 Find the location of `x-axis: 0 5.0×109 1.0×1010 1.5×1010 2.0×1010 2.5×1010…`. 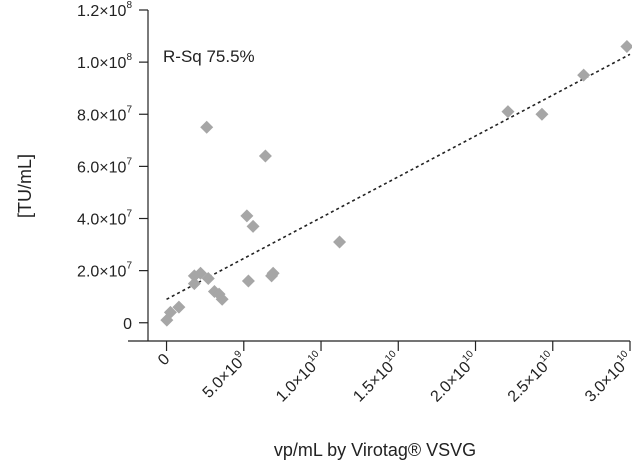

x-axis: 0 5.0×109 1.0×1010 1.5×1010 2.0×1010 2.5×1010… is located at coordinates (380, 373).